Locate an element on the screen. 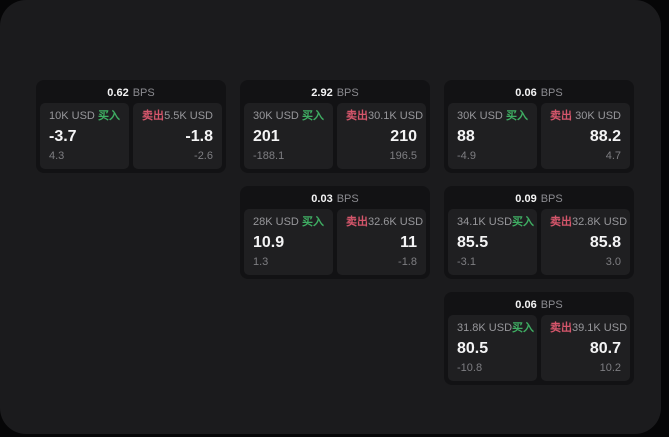  buy-price: 201 is located at coordinates (266, 136).